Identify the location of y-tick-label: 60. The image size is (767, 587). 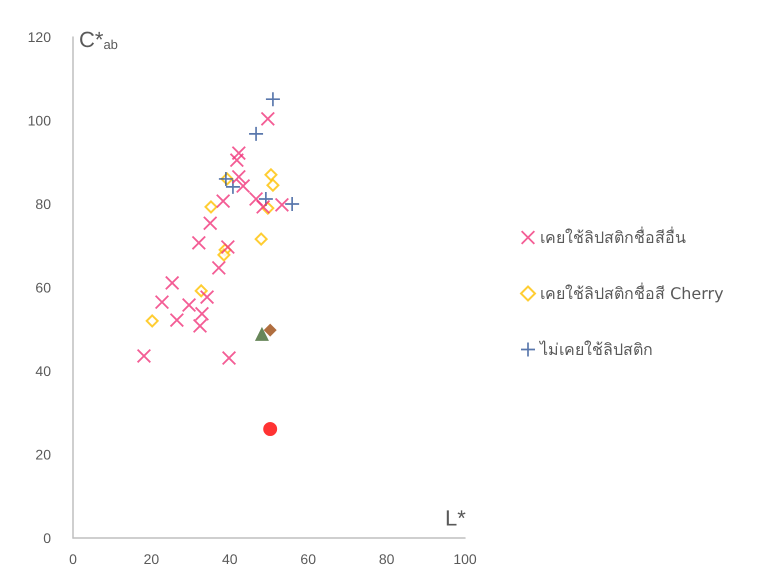
(43, 288).